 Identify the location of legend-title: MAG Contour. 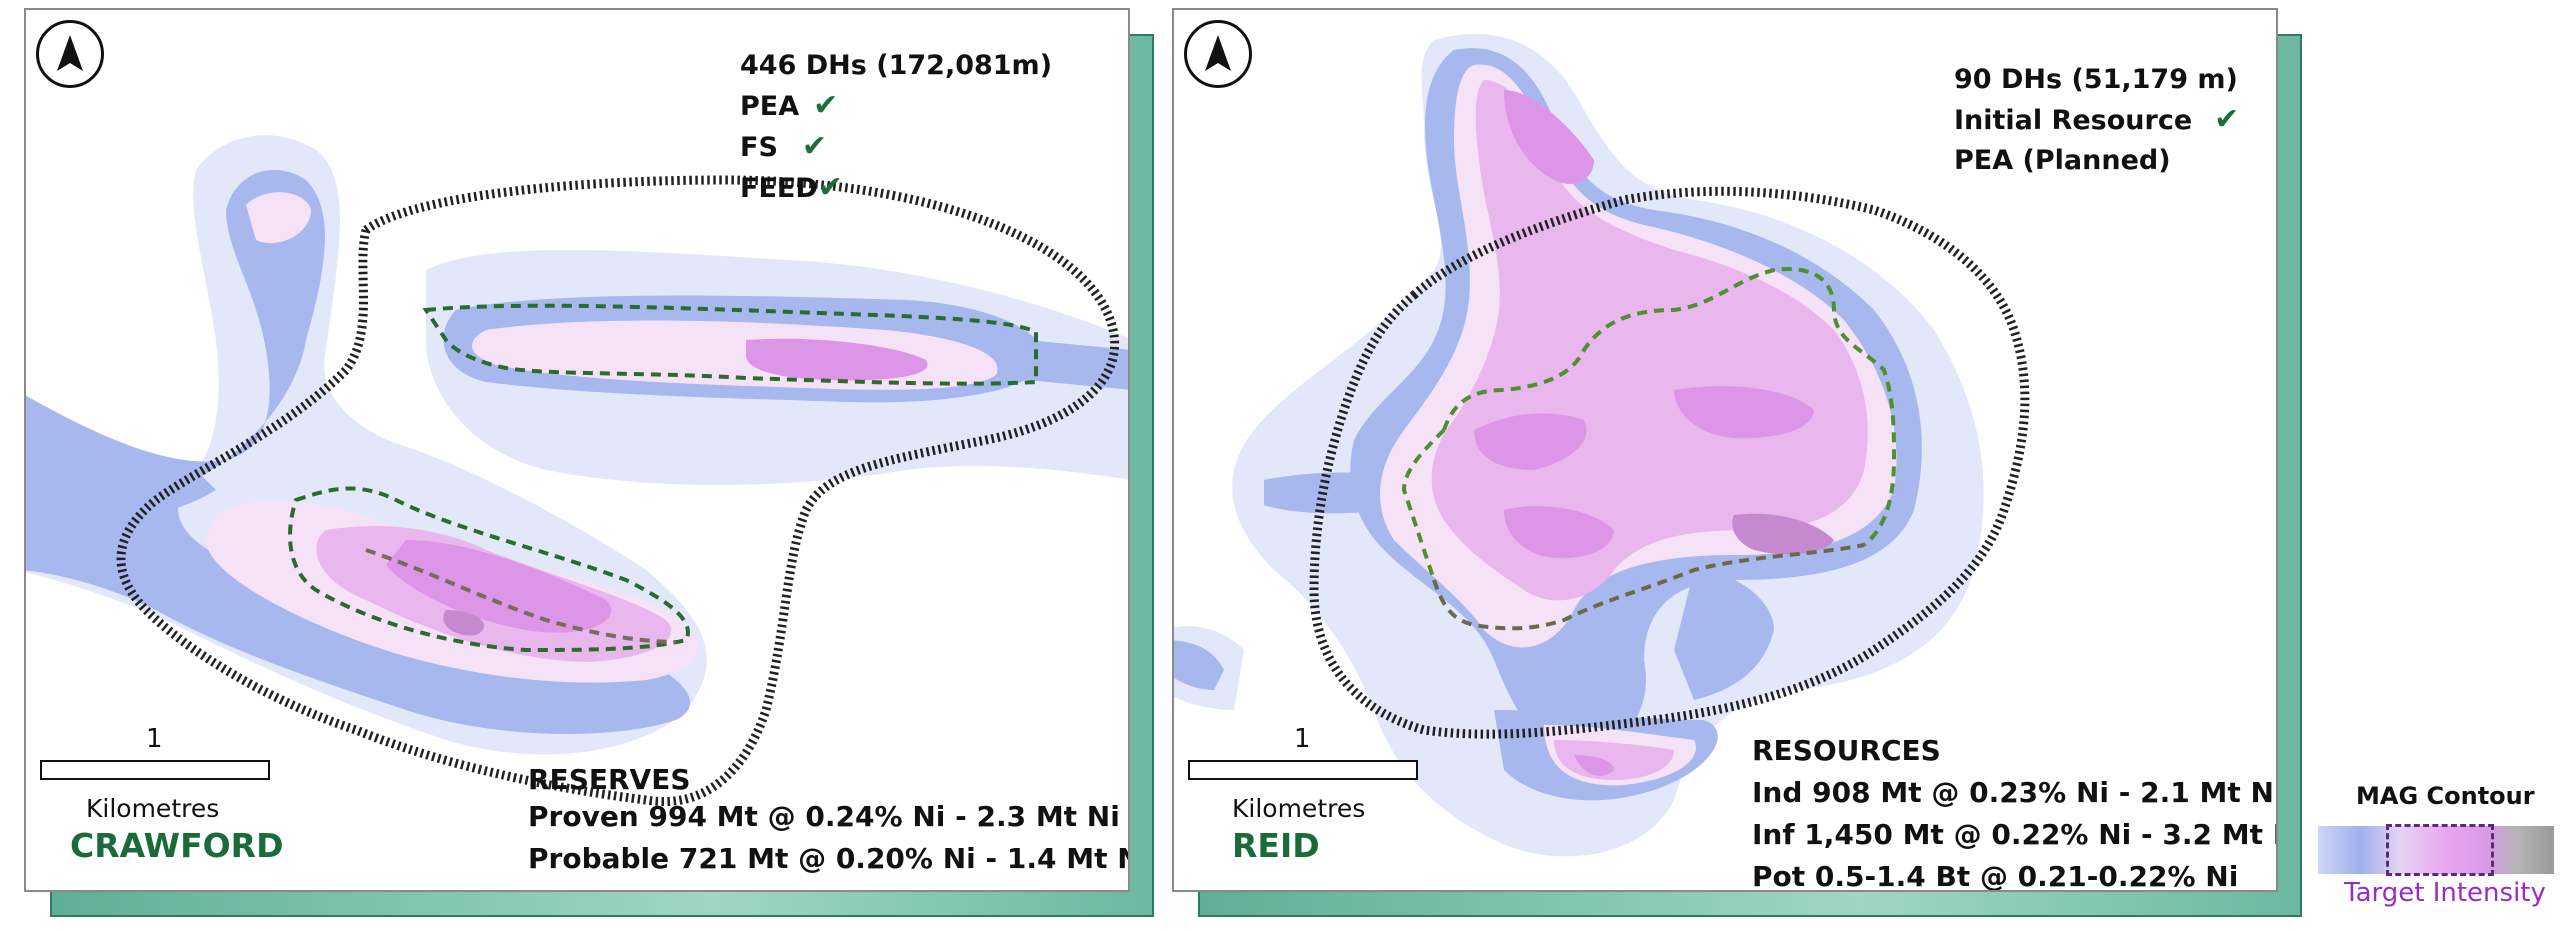
(2445, 796).